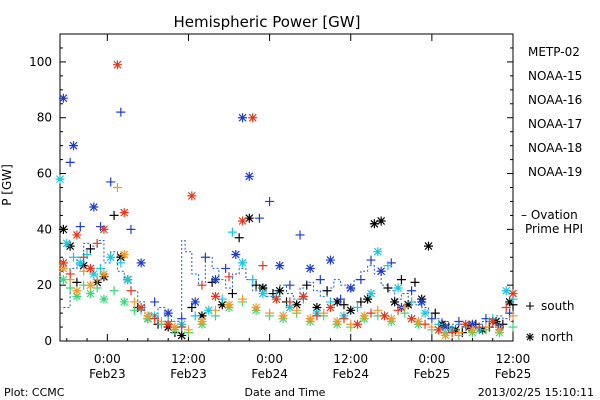  What do you see at coordinates (530, 337) in the screenshot?
I see `marker-legend-symbol-north` at bounding box center [530, 337].